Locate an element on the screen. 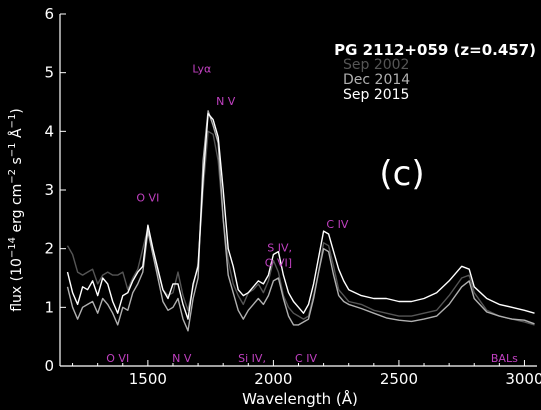 This screenshot has height=410, width=541. emission-line-label: C IV is located at coordinates (337, 224).